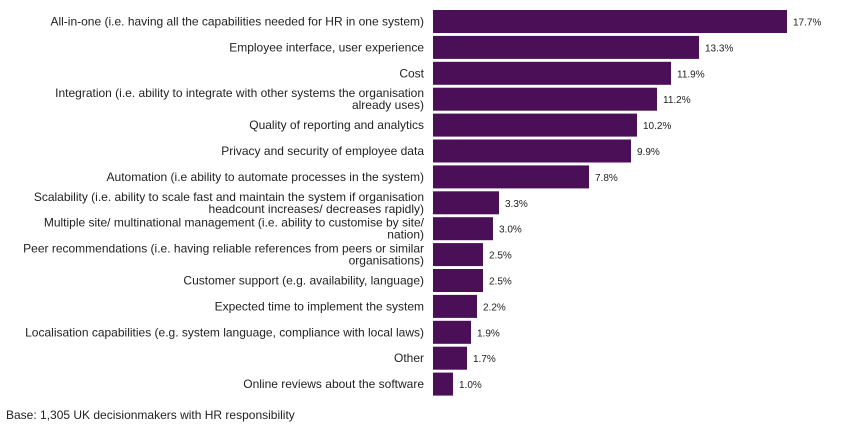  What do you see at coordinates (807, 23) in the screenshot?
I see `value-label-0: 17.7%` at bounding box center [807, 23].